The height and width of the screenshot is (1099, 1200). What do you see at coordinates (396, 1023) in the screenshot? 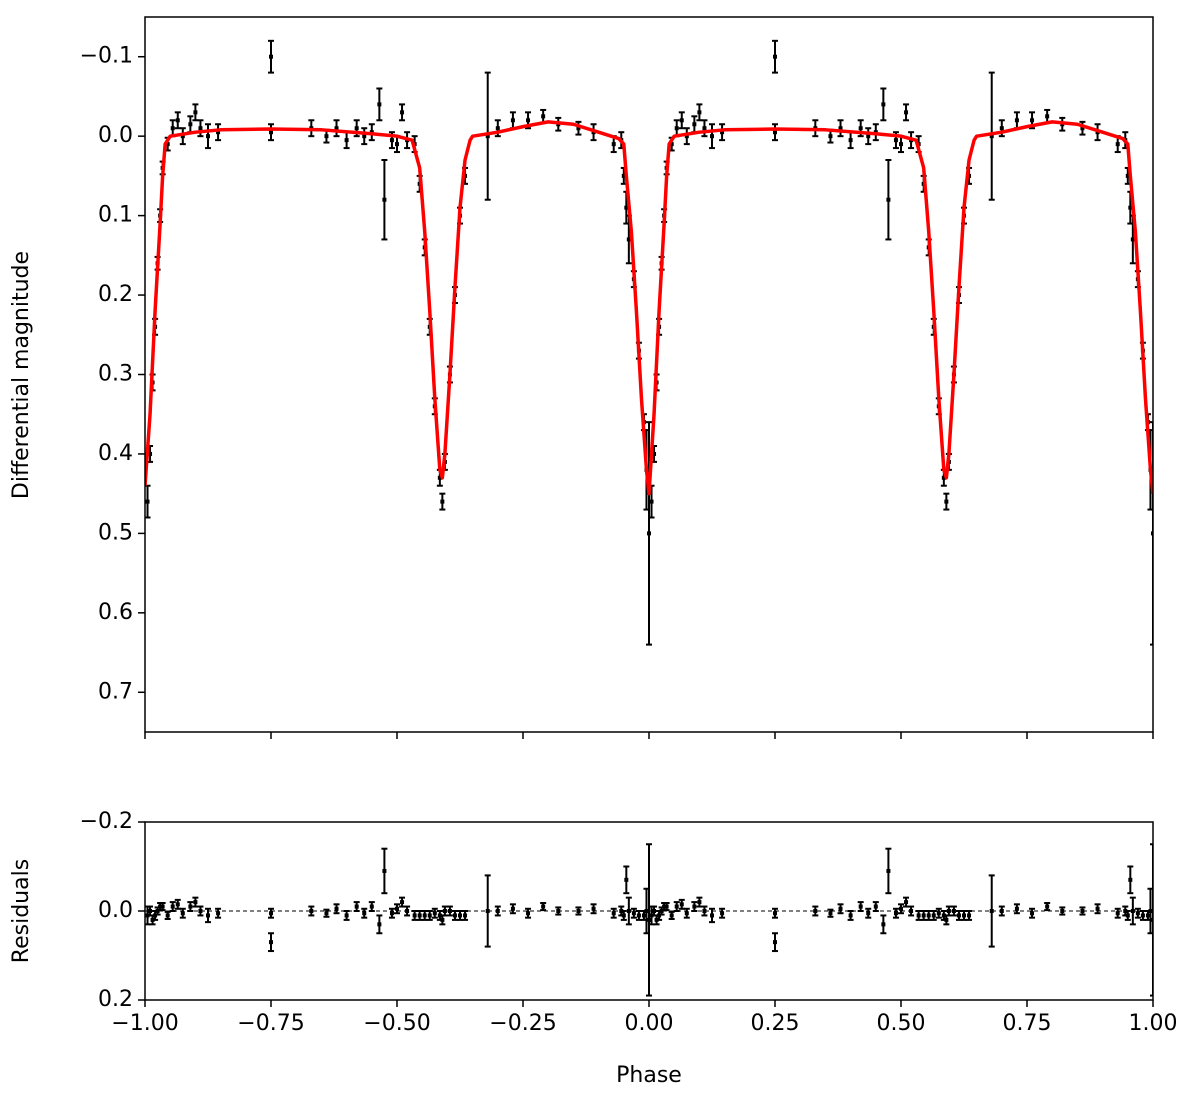
I see `x-tick-label: −0.50` at bounding box center [396, 1023].